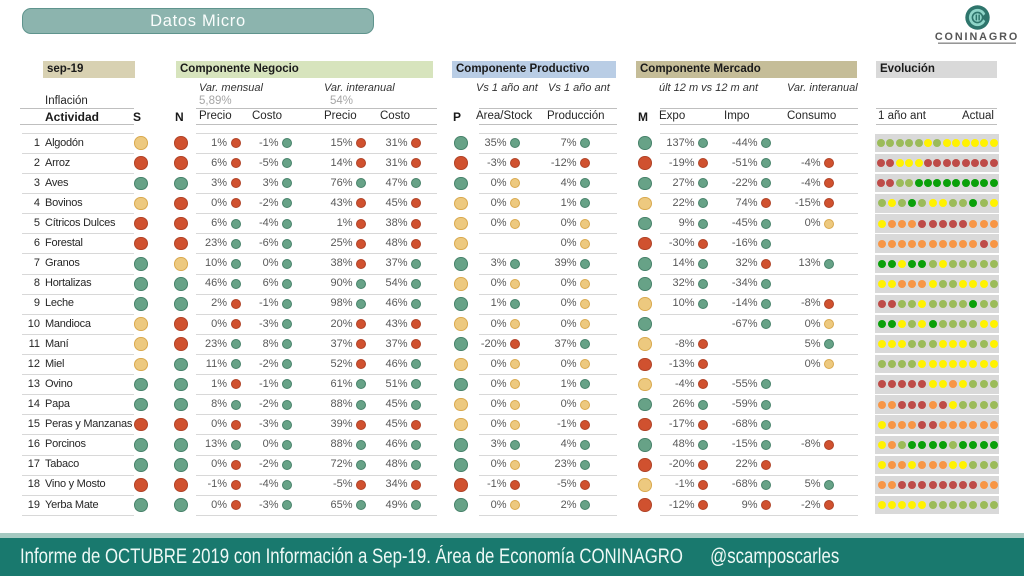 This screenshot has height=576, width=1024. Describe the element at coordinates (977, 37) in the screenshot. I see `svg-text: CONINAGRO` at that location.